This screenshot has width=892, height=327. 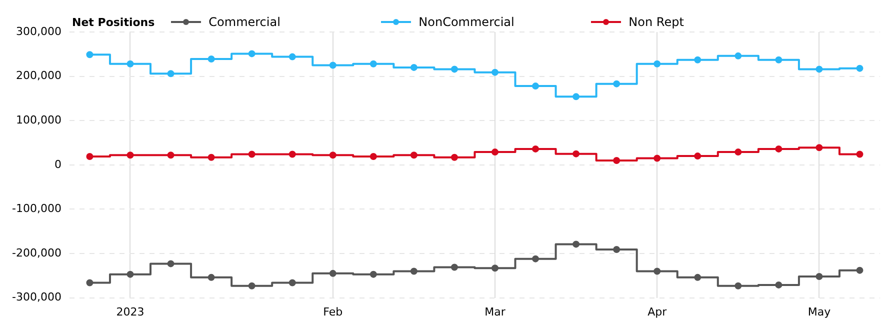 I want to click on y-tick-label: 200,000, so click(x=39, y=75).